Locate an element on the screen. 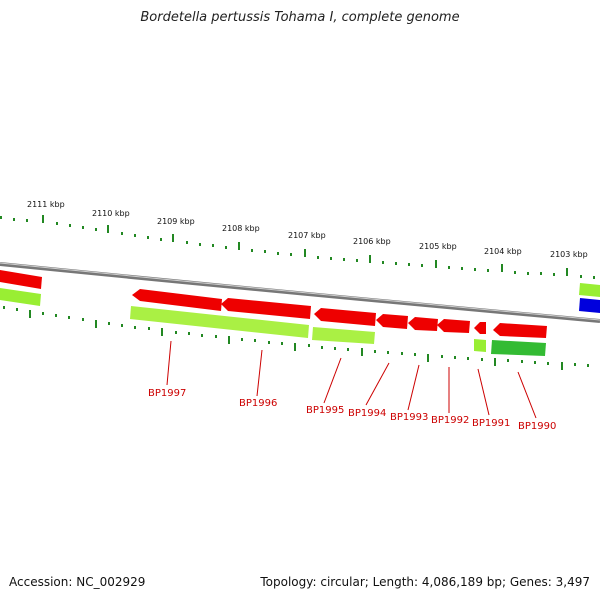 Image resolution: width=600 pixels, height=600 pixels. genome-backbone-highlight is located at coordinates (300, 291).